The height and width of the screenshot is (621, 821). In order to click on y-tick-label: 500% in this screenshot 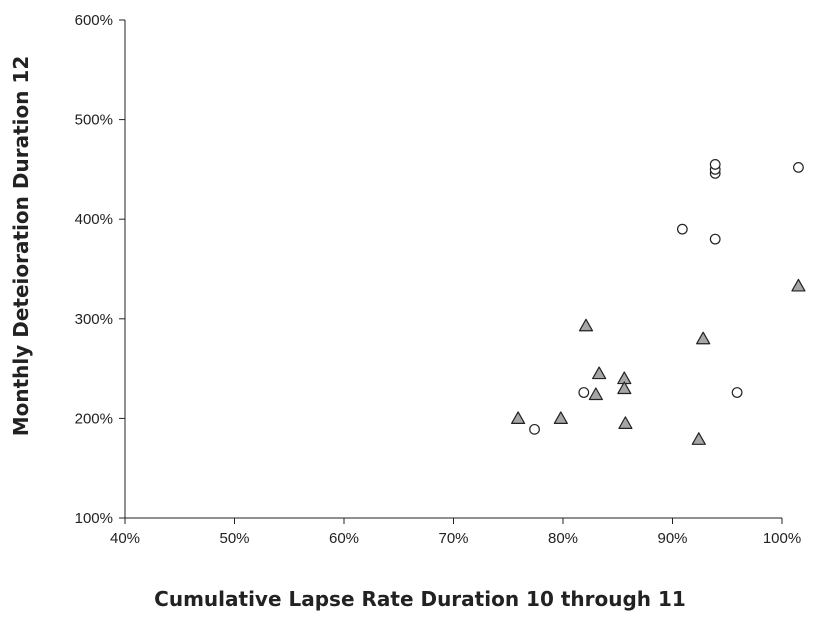, I will do `click(94, 120)`.